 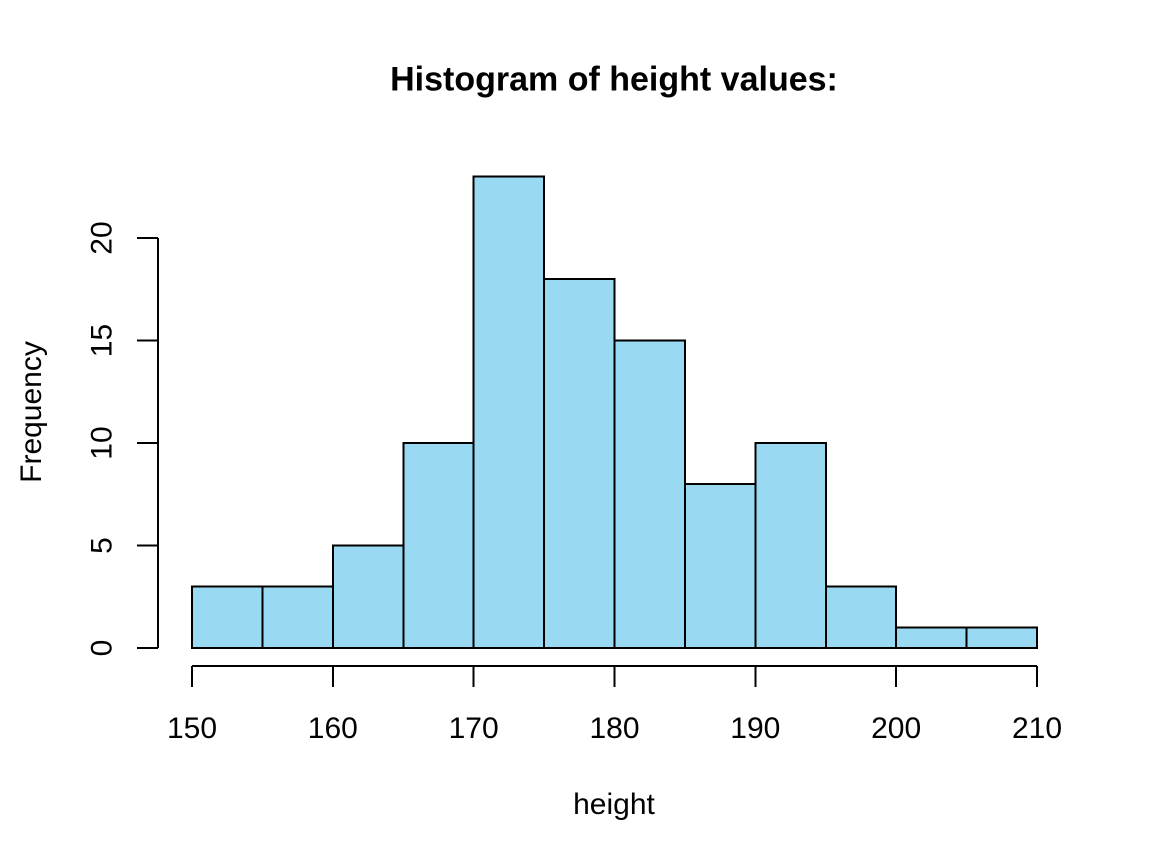 What do you see at coordinates (333, 728) in the screenshot?
I see `x-tick-label: 160` at bounding box center [333, 728].